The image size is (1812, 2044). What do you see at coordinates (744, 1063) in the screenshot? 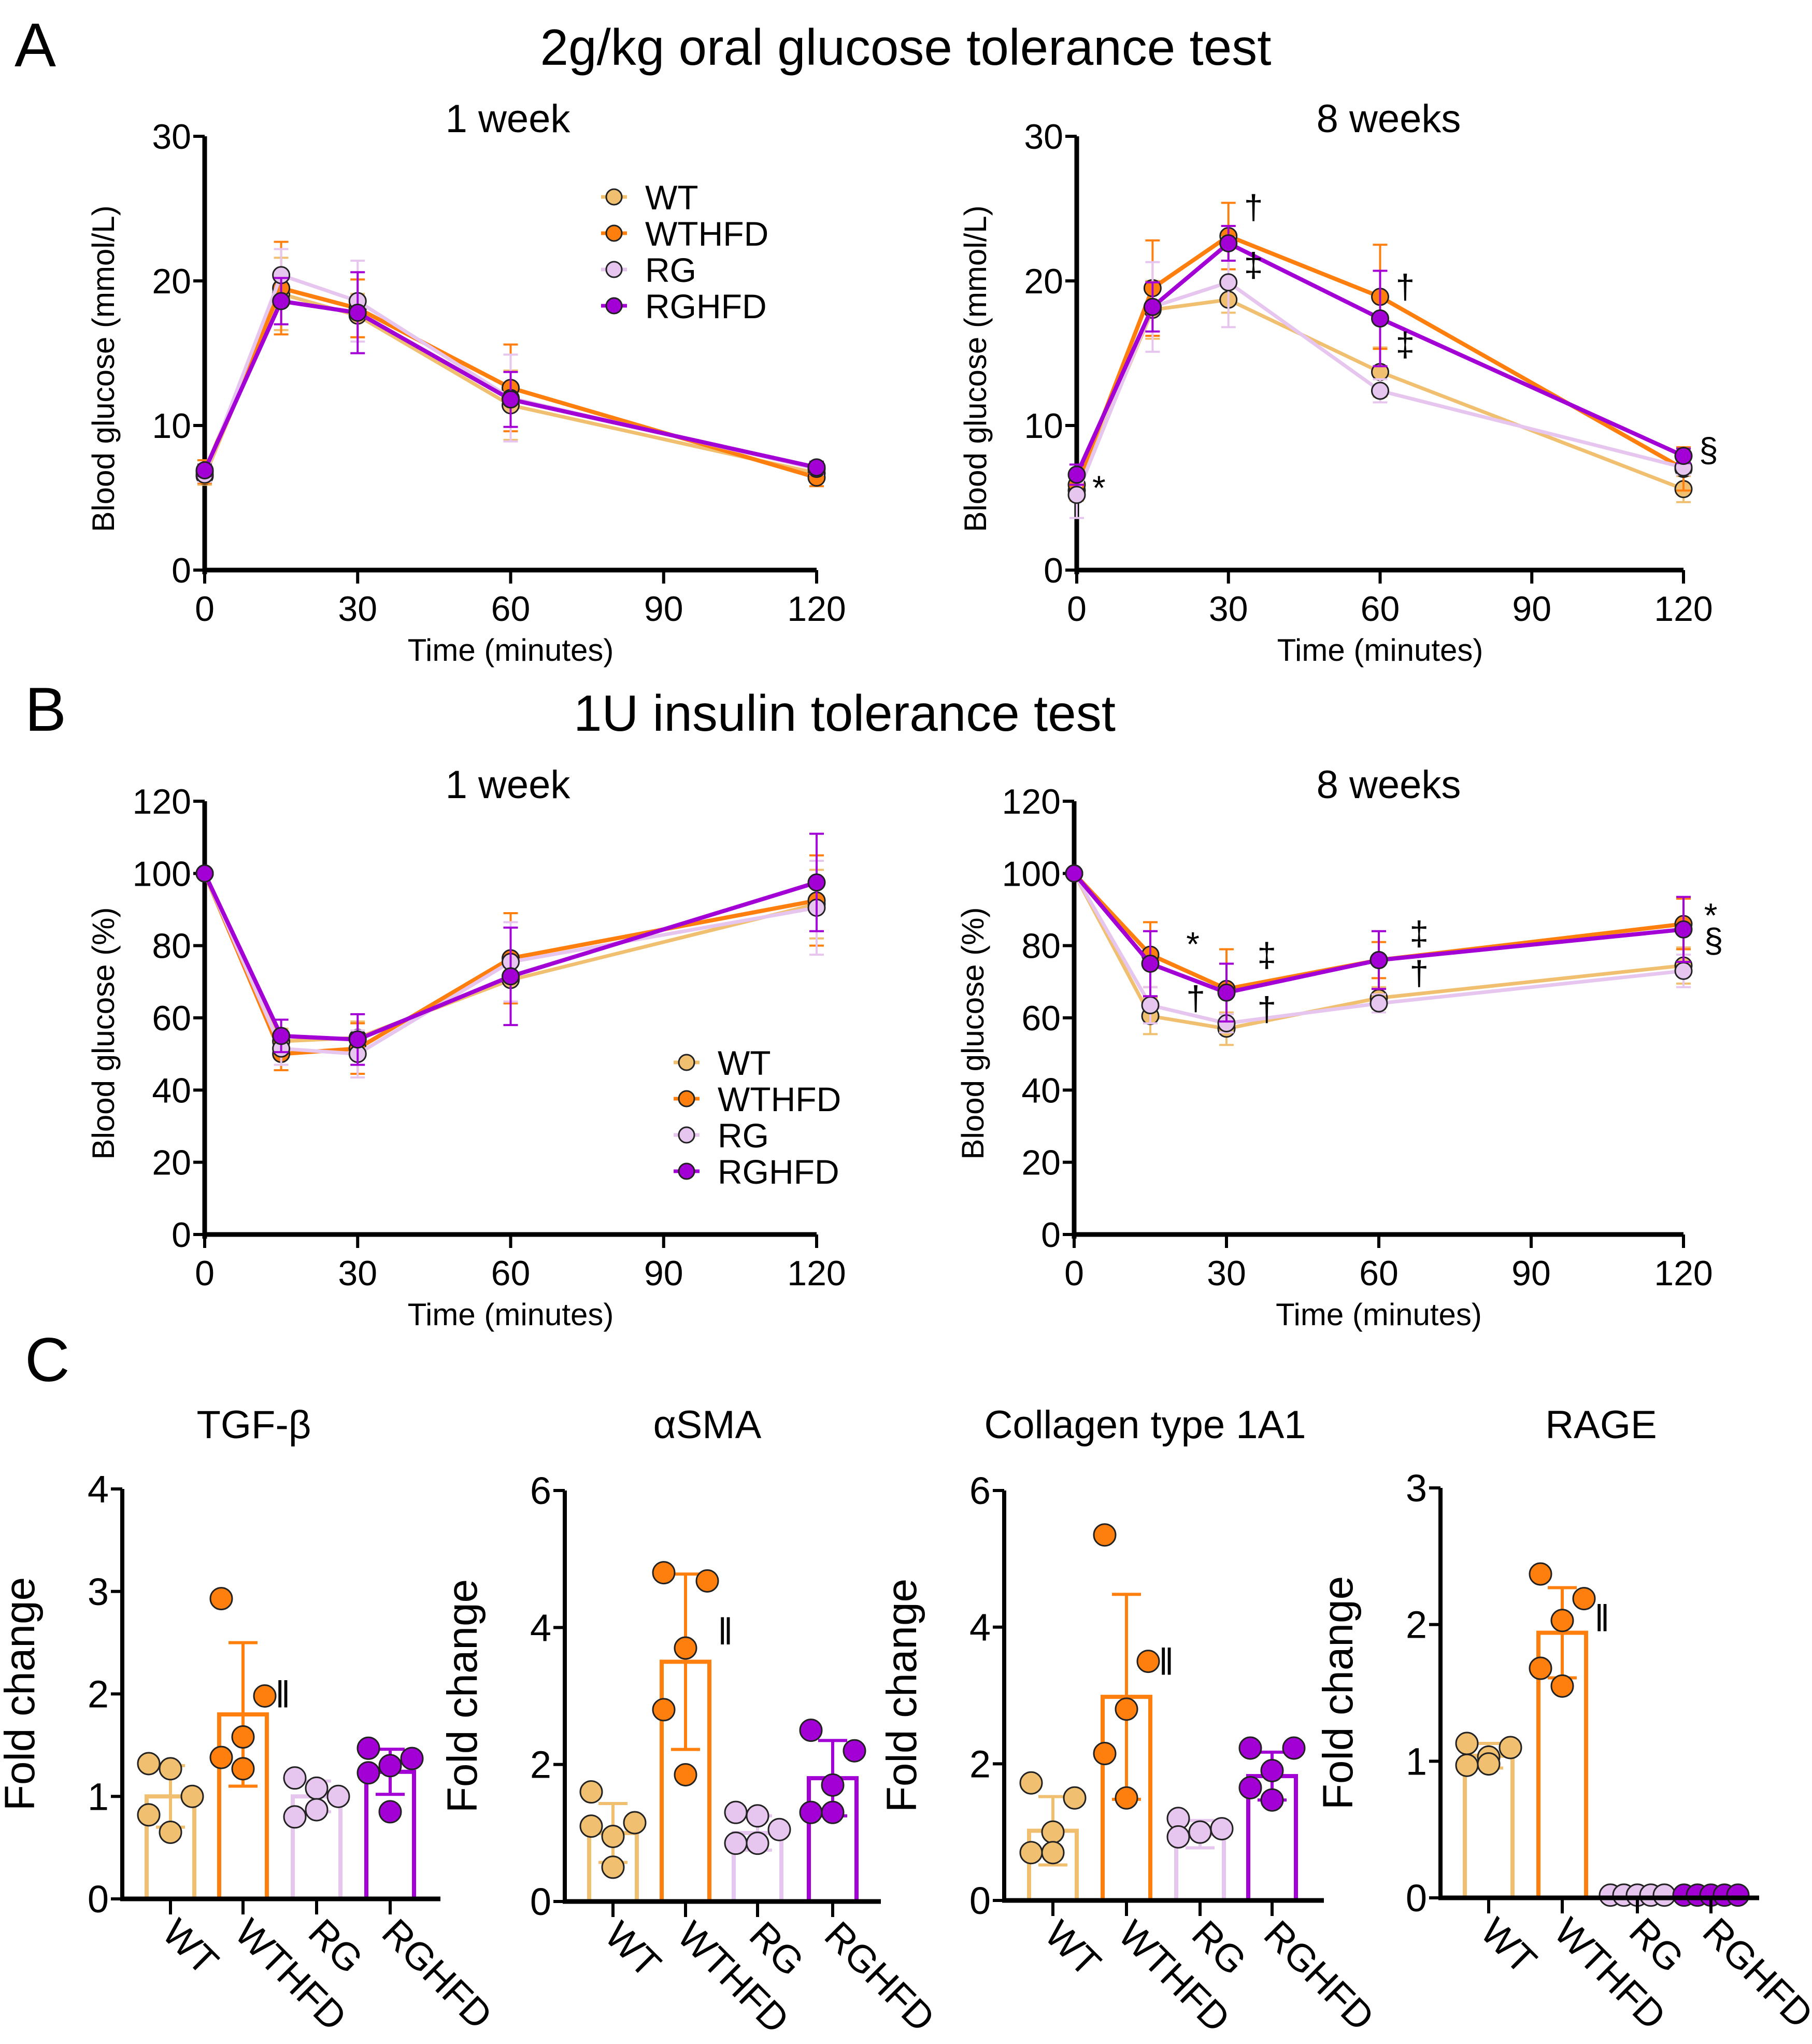
I see `legend-label: WT` at bounding box center [744, 1063].